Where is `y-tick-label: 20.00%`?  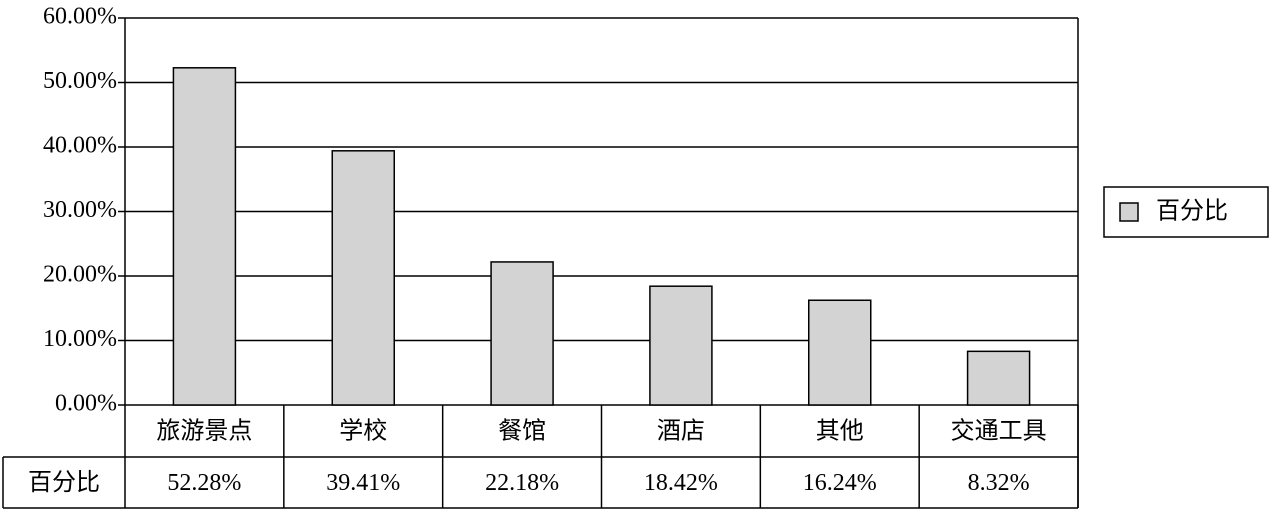
y-tick-label: 20.00% is located at coordinates (80, 275).